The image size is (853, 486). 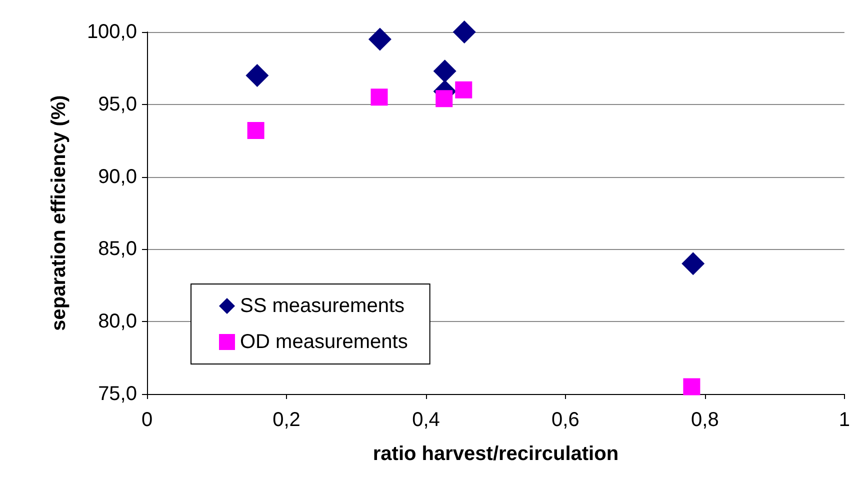 I want to click on x-tick-label: 0,4, so click(x=426, y=420).